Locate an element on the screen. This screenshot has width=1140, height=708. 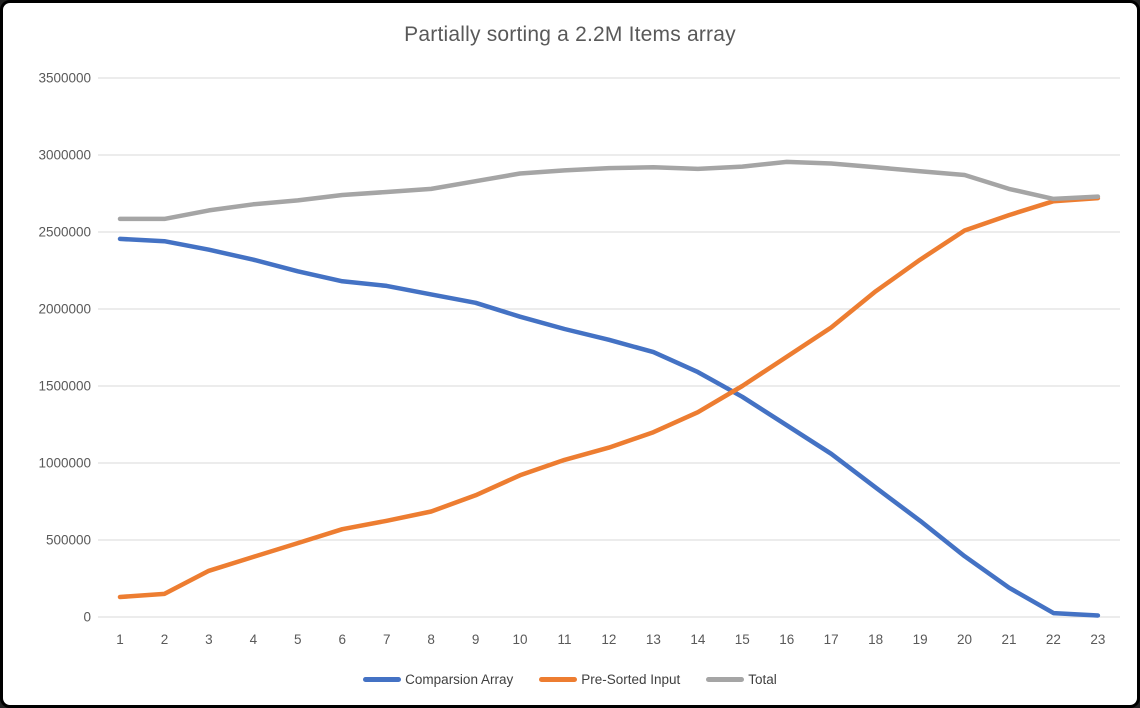
legend-label: Total is located at coordinates (762, 679).